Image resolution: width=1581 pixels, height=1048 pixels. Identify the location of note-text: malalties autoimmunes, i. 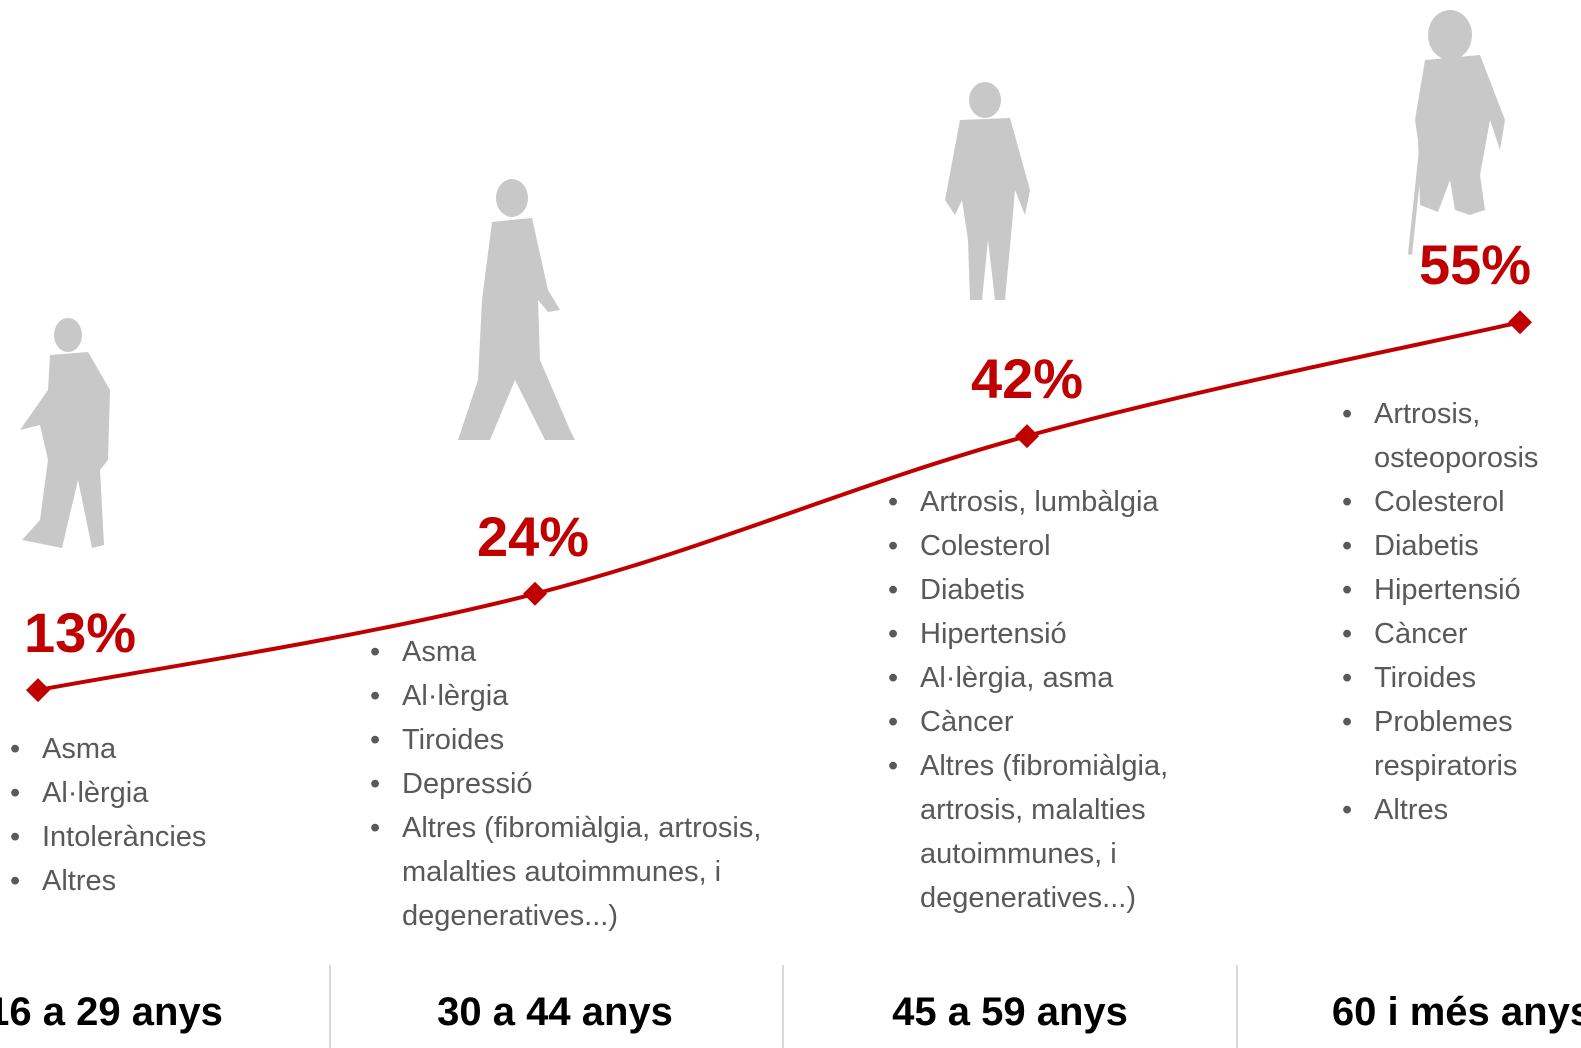
(561, 872).